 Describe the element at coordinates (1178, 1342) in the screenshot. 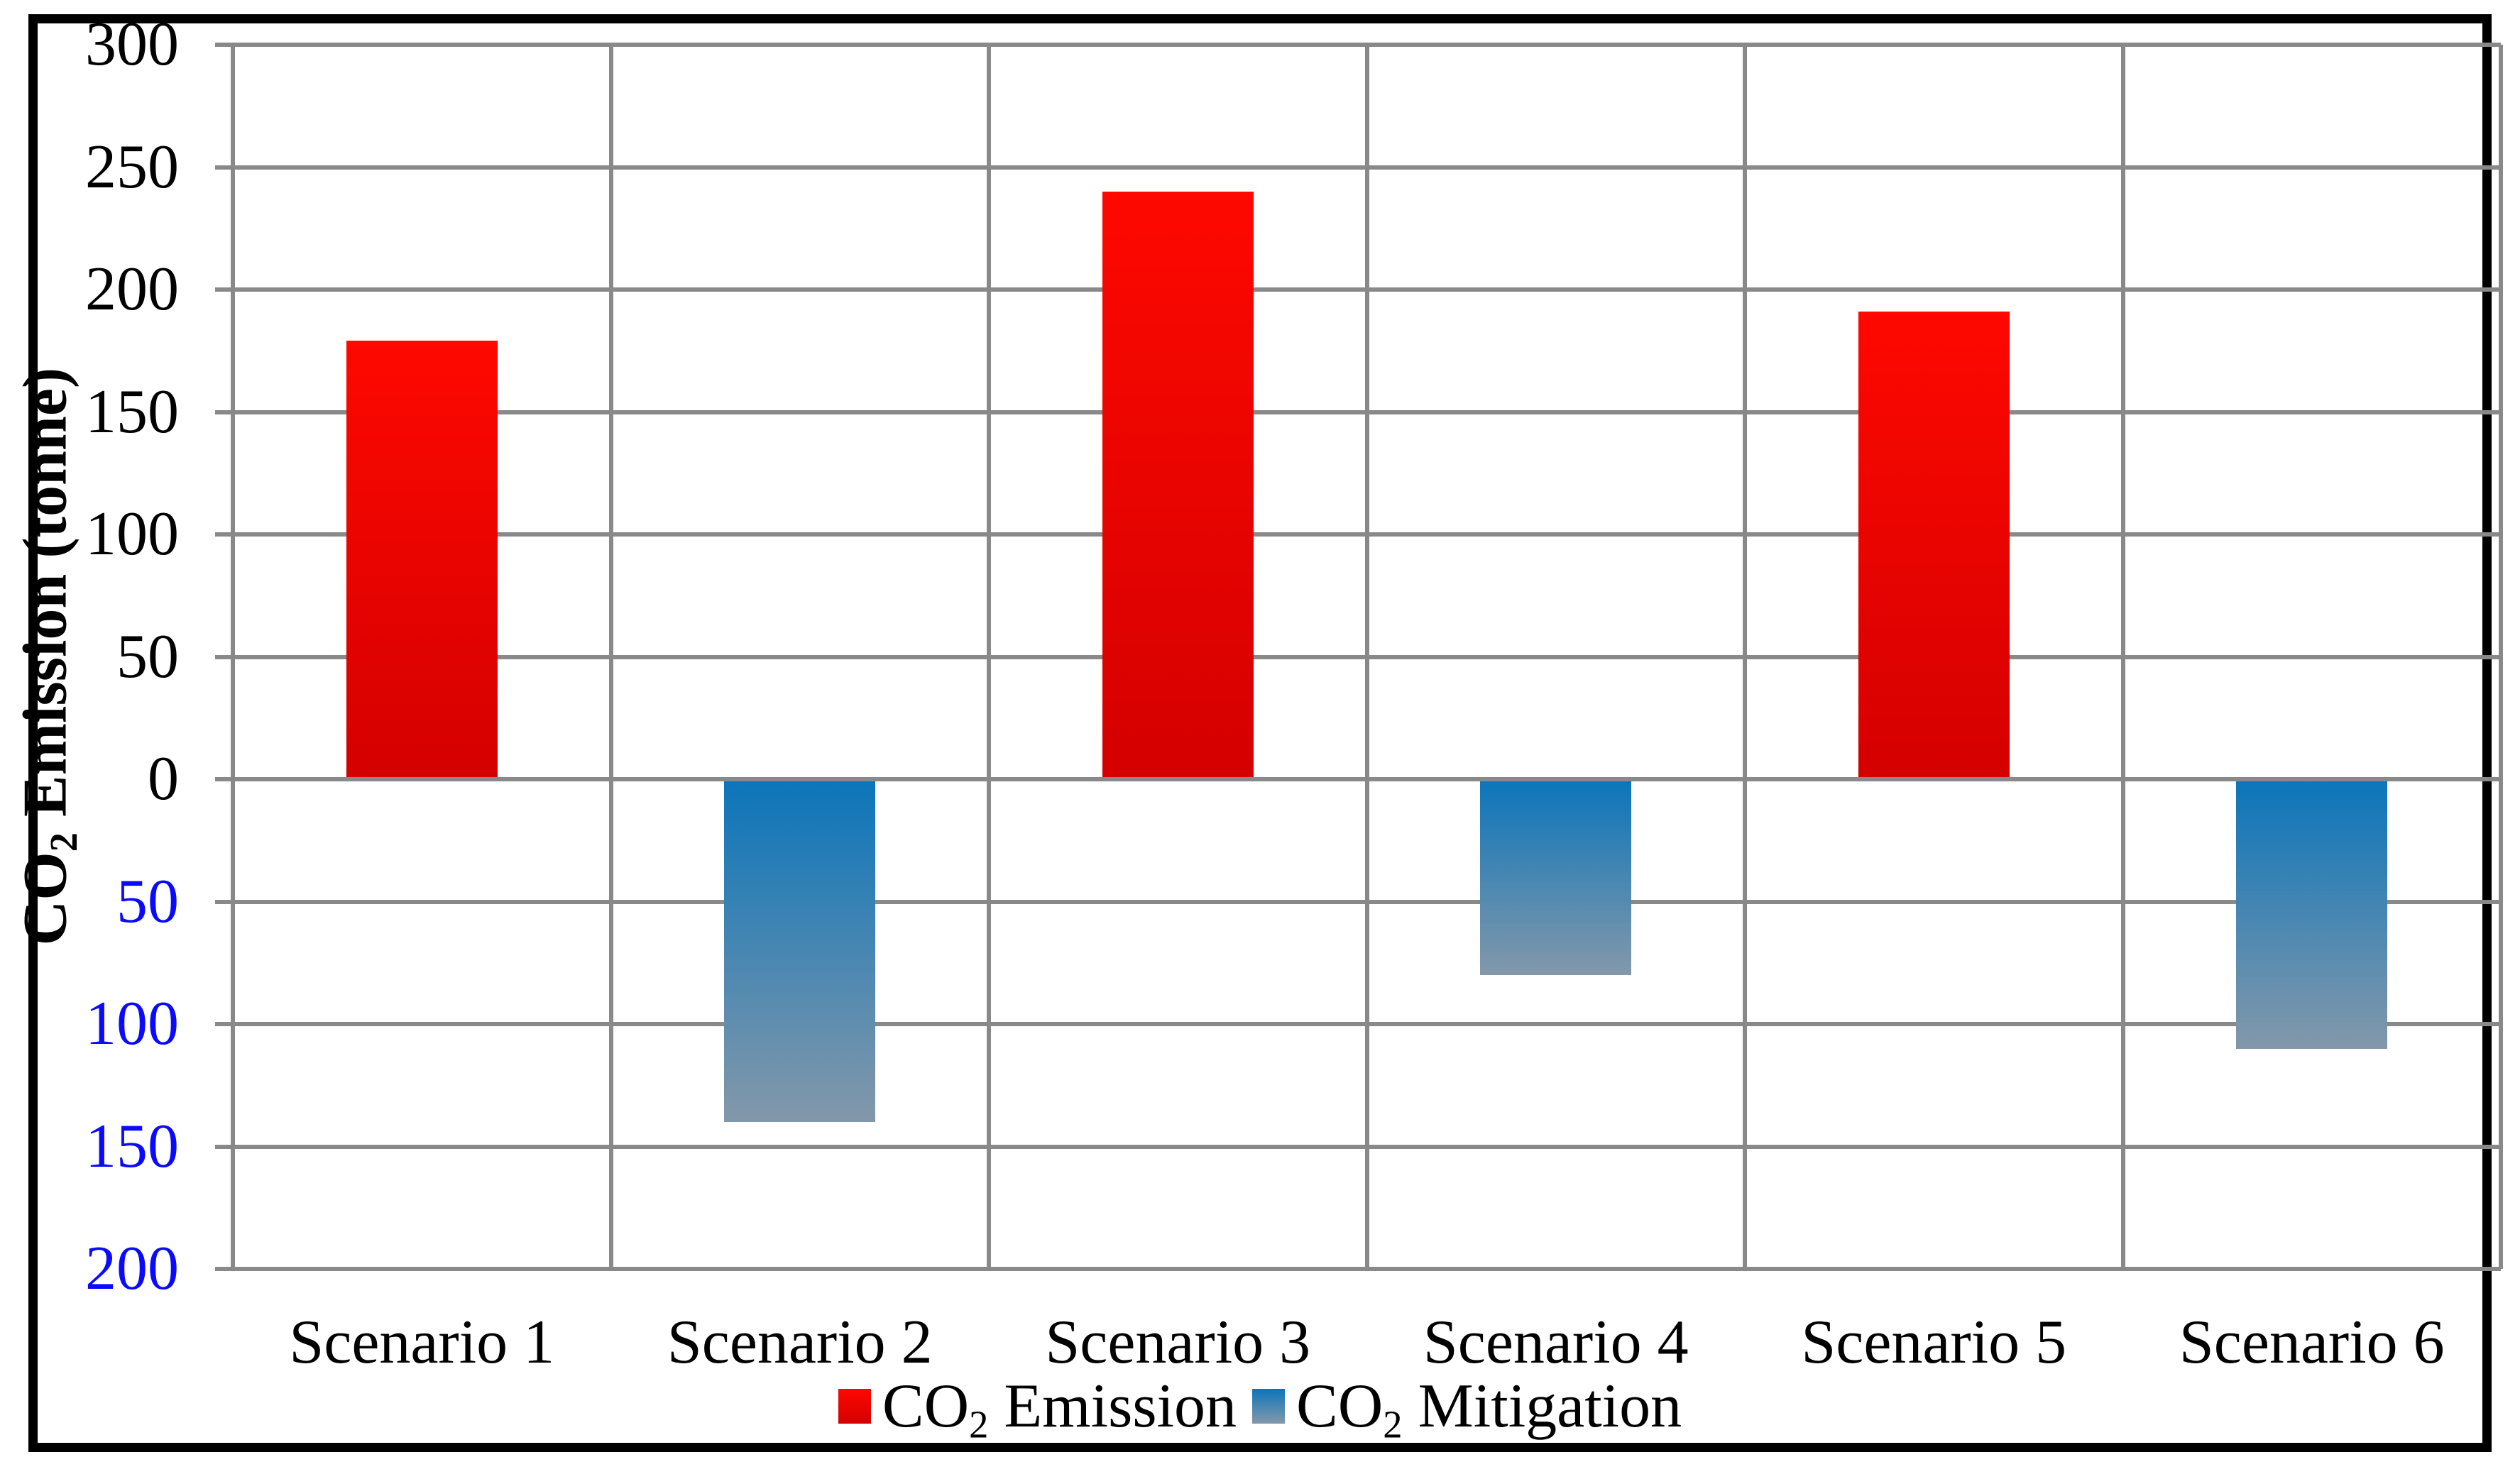

I see `x-category-label: Scenario 3` at that location.